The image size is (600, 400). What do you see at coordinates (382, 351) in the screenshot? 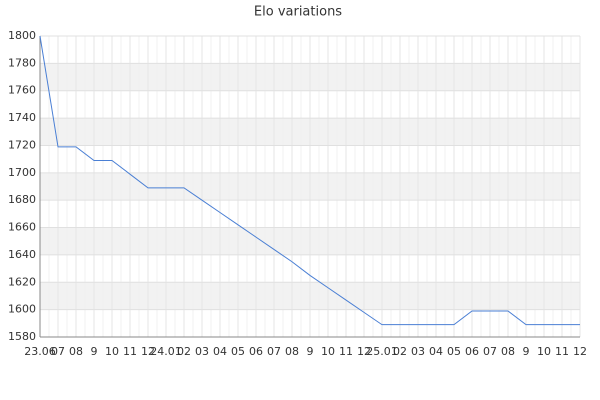
I see `x-tick-label: 25.01` at bounding box center [382, 351].